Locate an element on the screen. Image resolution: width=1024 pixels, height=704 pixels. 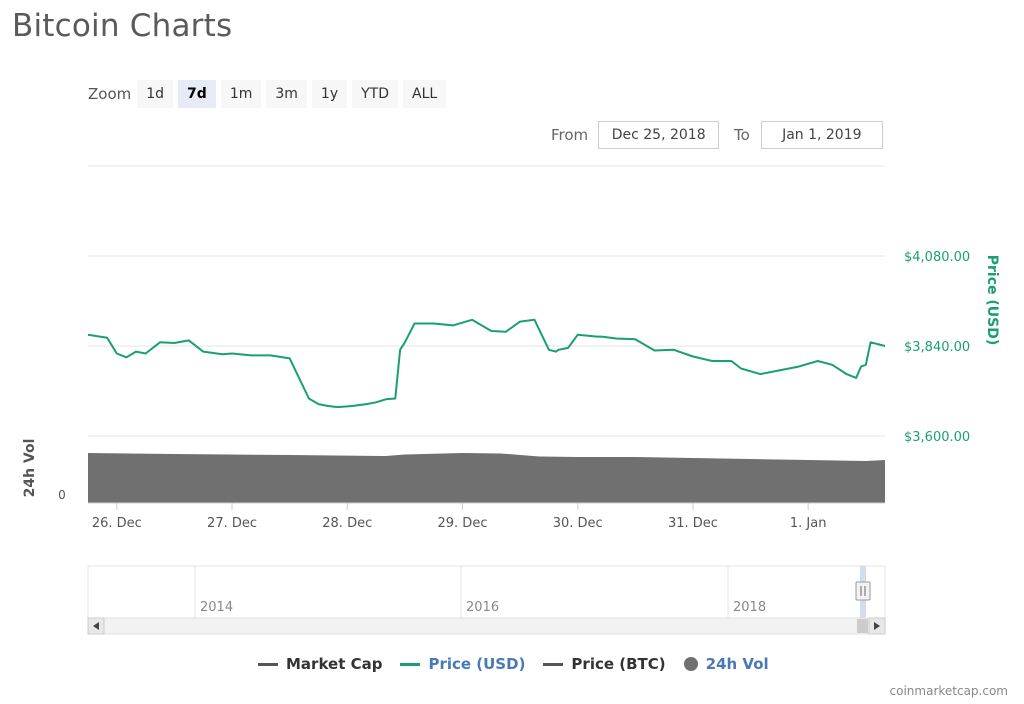
legend-item-24h-vol: 24h Vol is located at coordinates (726, 664).